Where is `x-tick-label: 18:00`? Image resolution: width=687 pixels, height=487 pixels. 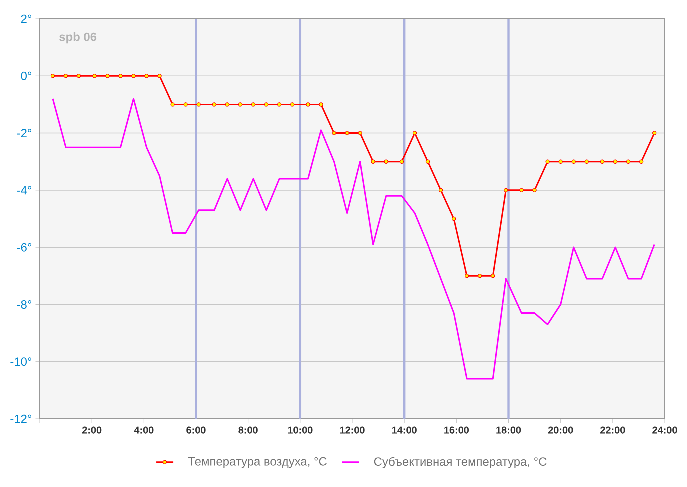 x-tick-label: 18:00 is located at coordinates (509, 430).